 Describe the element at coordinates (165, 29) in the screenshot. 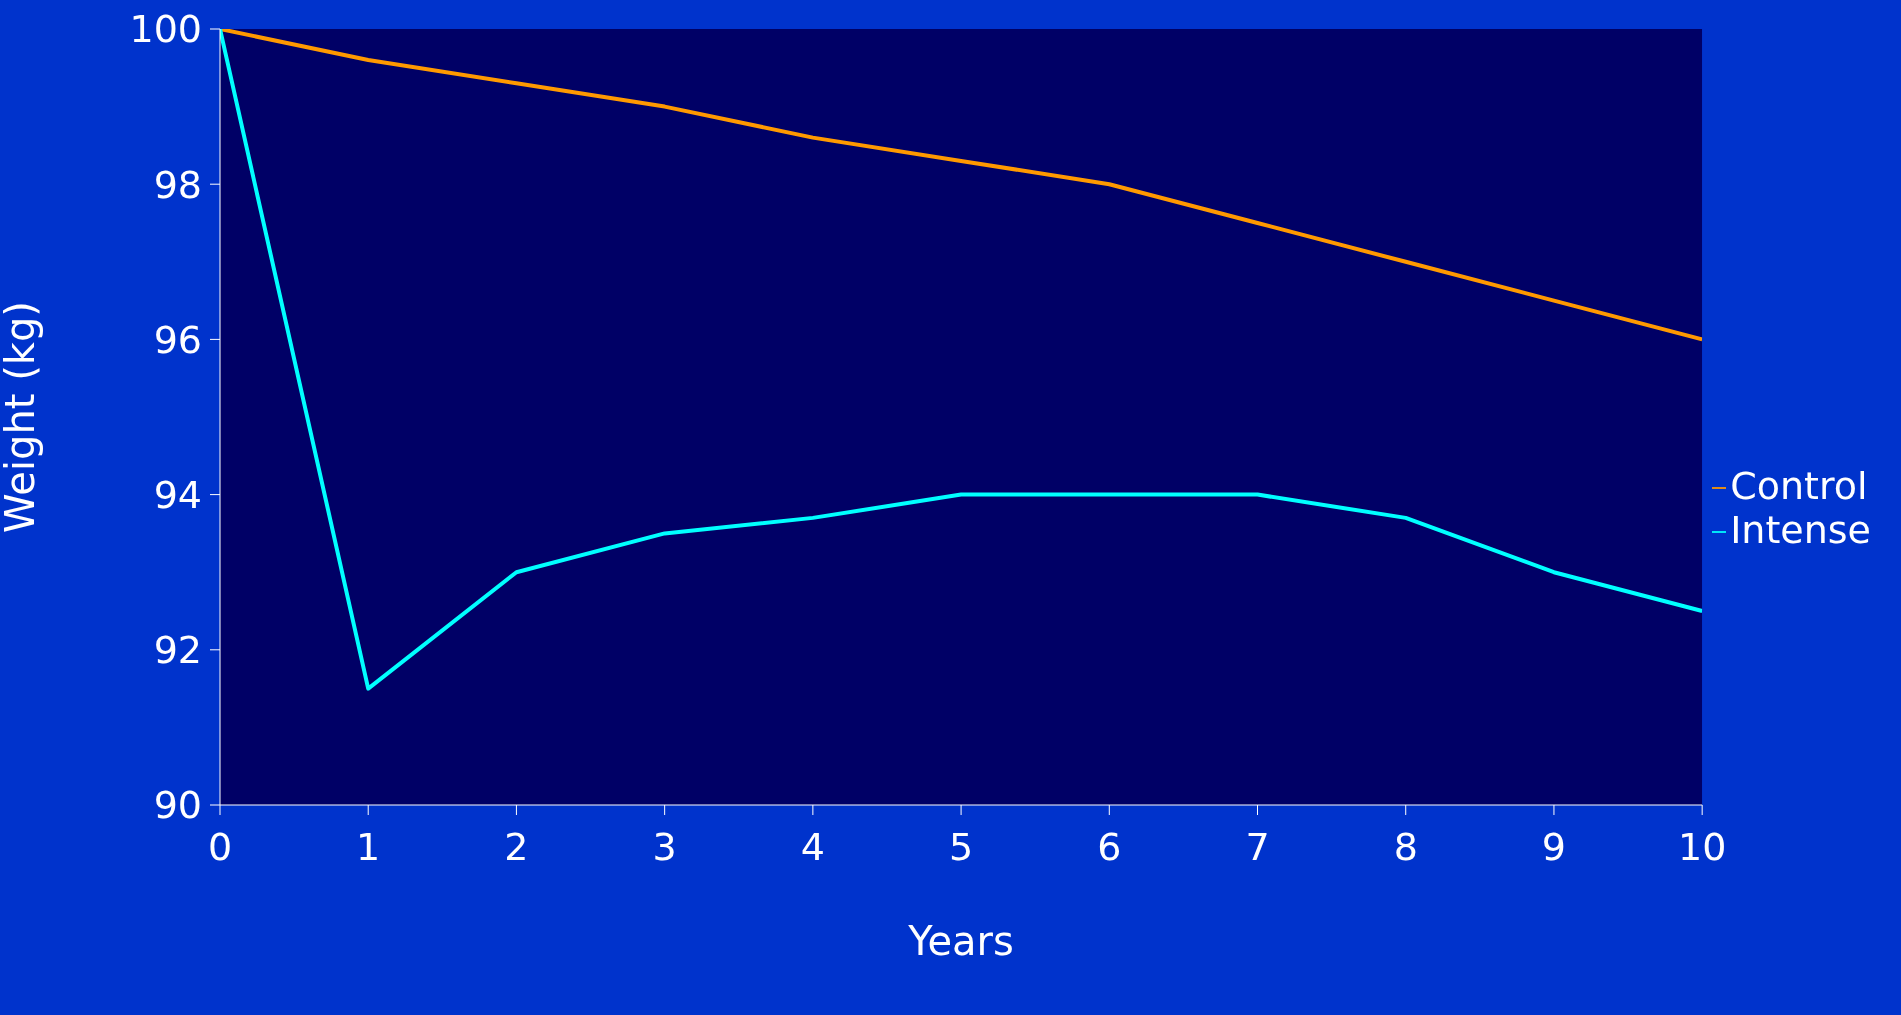

I see `y-tick-label: 100` at that location.